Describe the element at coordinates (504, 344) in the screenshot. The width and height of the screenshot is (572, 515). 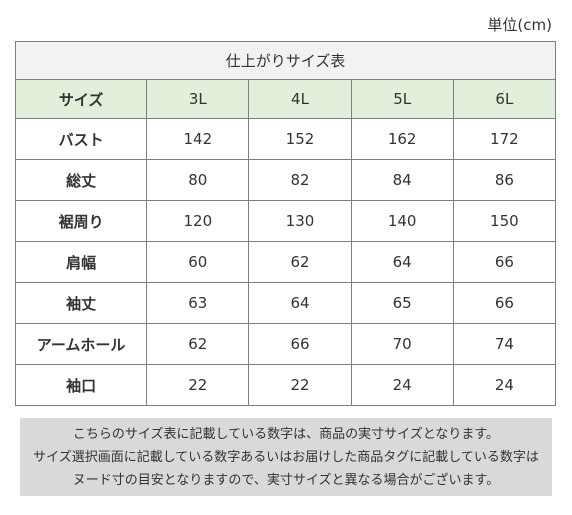
I see `table-cell: 74` at that location.